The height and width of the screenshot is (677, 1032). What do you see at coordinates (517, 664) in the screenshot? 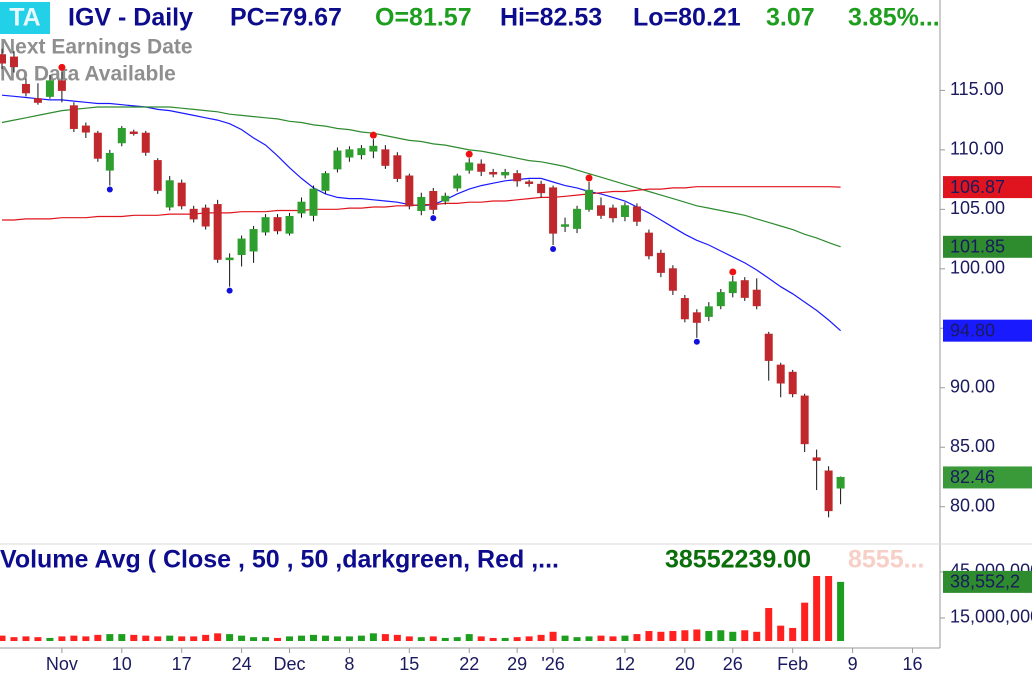
I see `x-tick-label: 29` at bounding box center [517, 664].